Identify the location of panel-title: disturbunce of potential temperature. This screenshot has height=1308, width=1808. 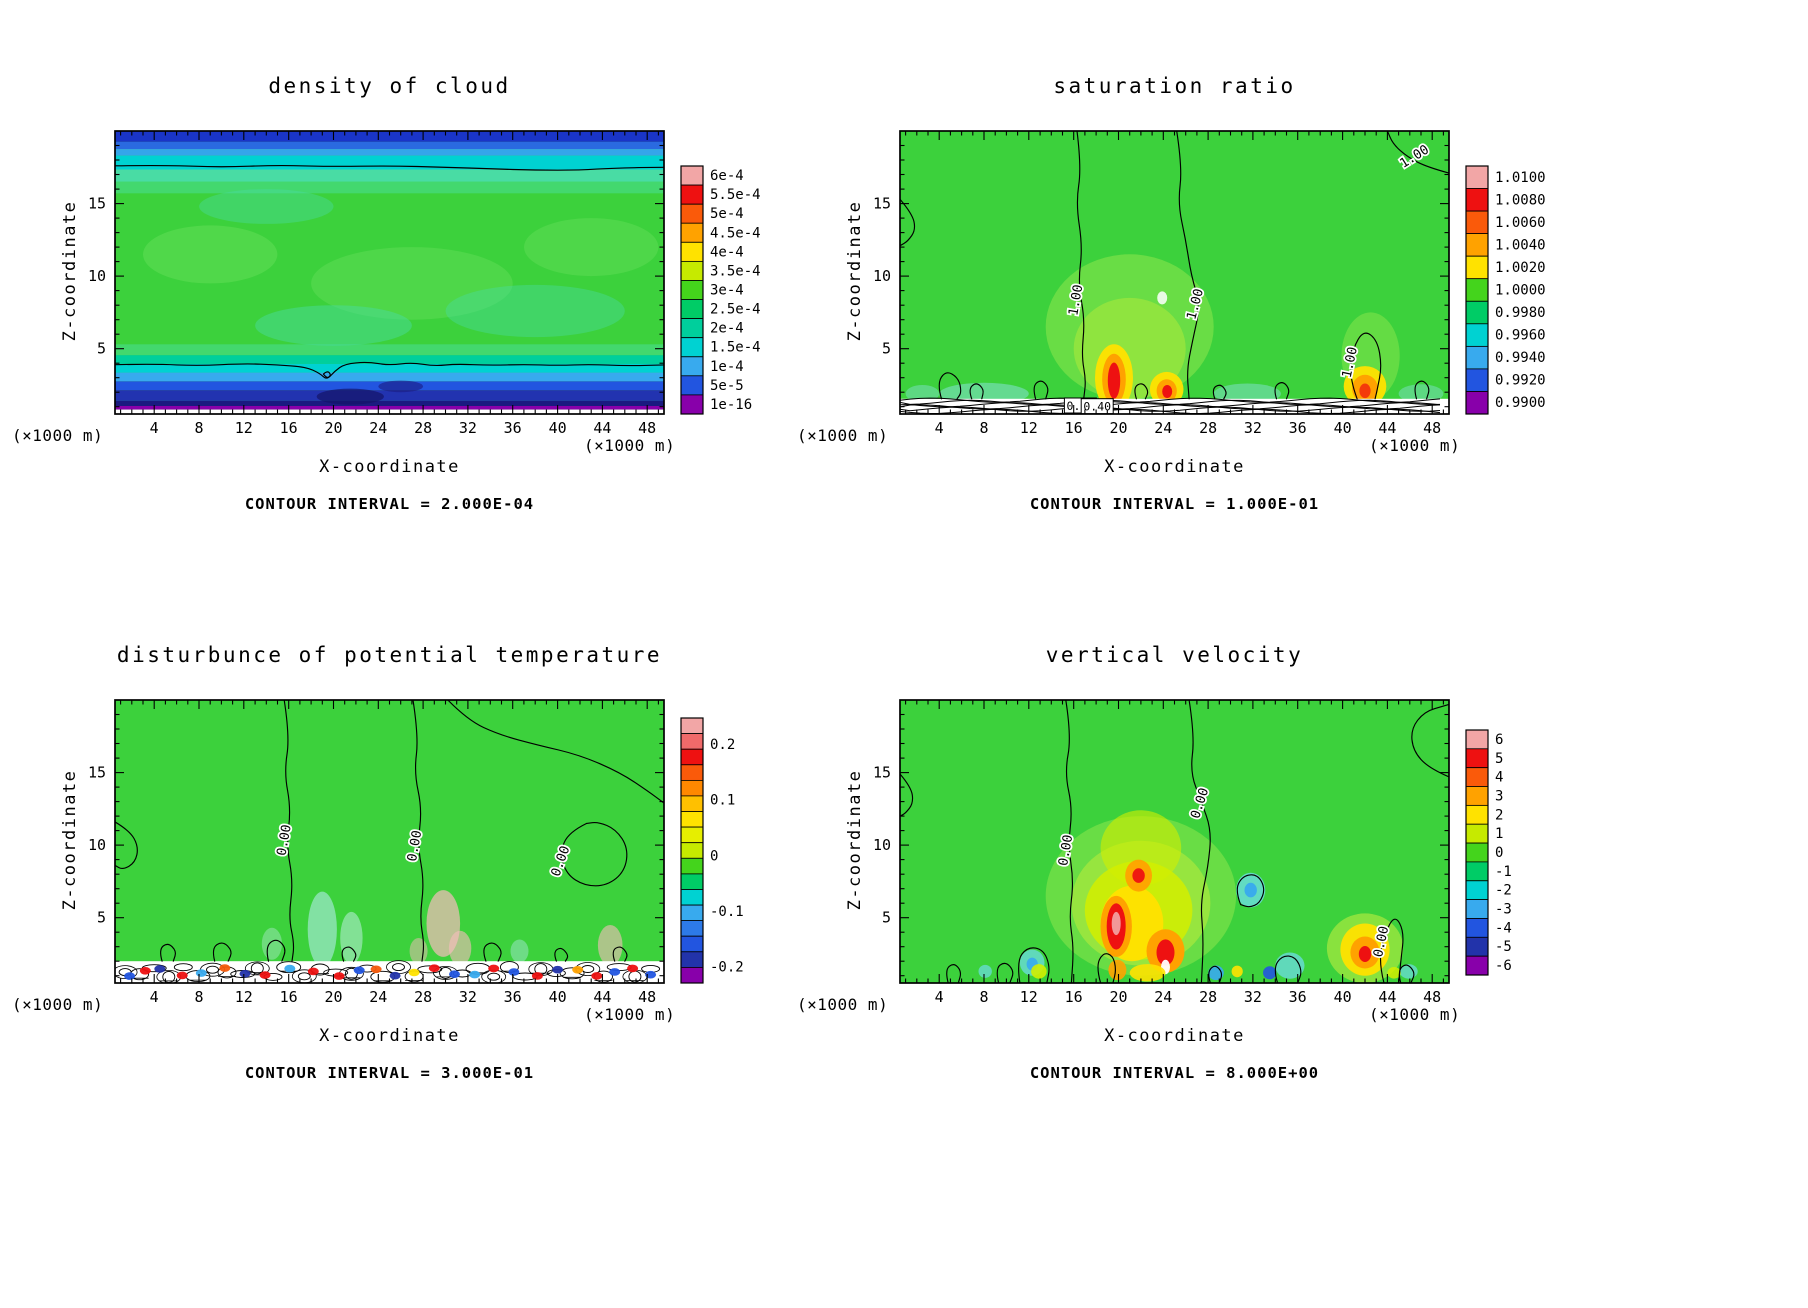
(389, 655).